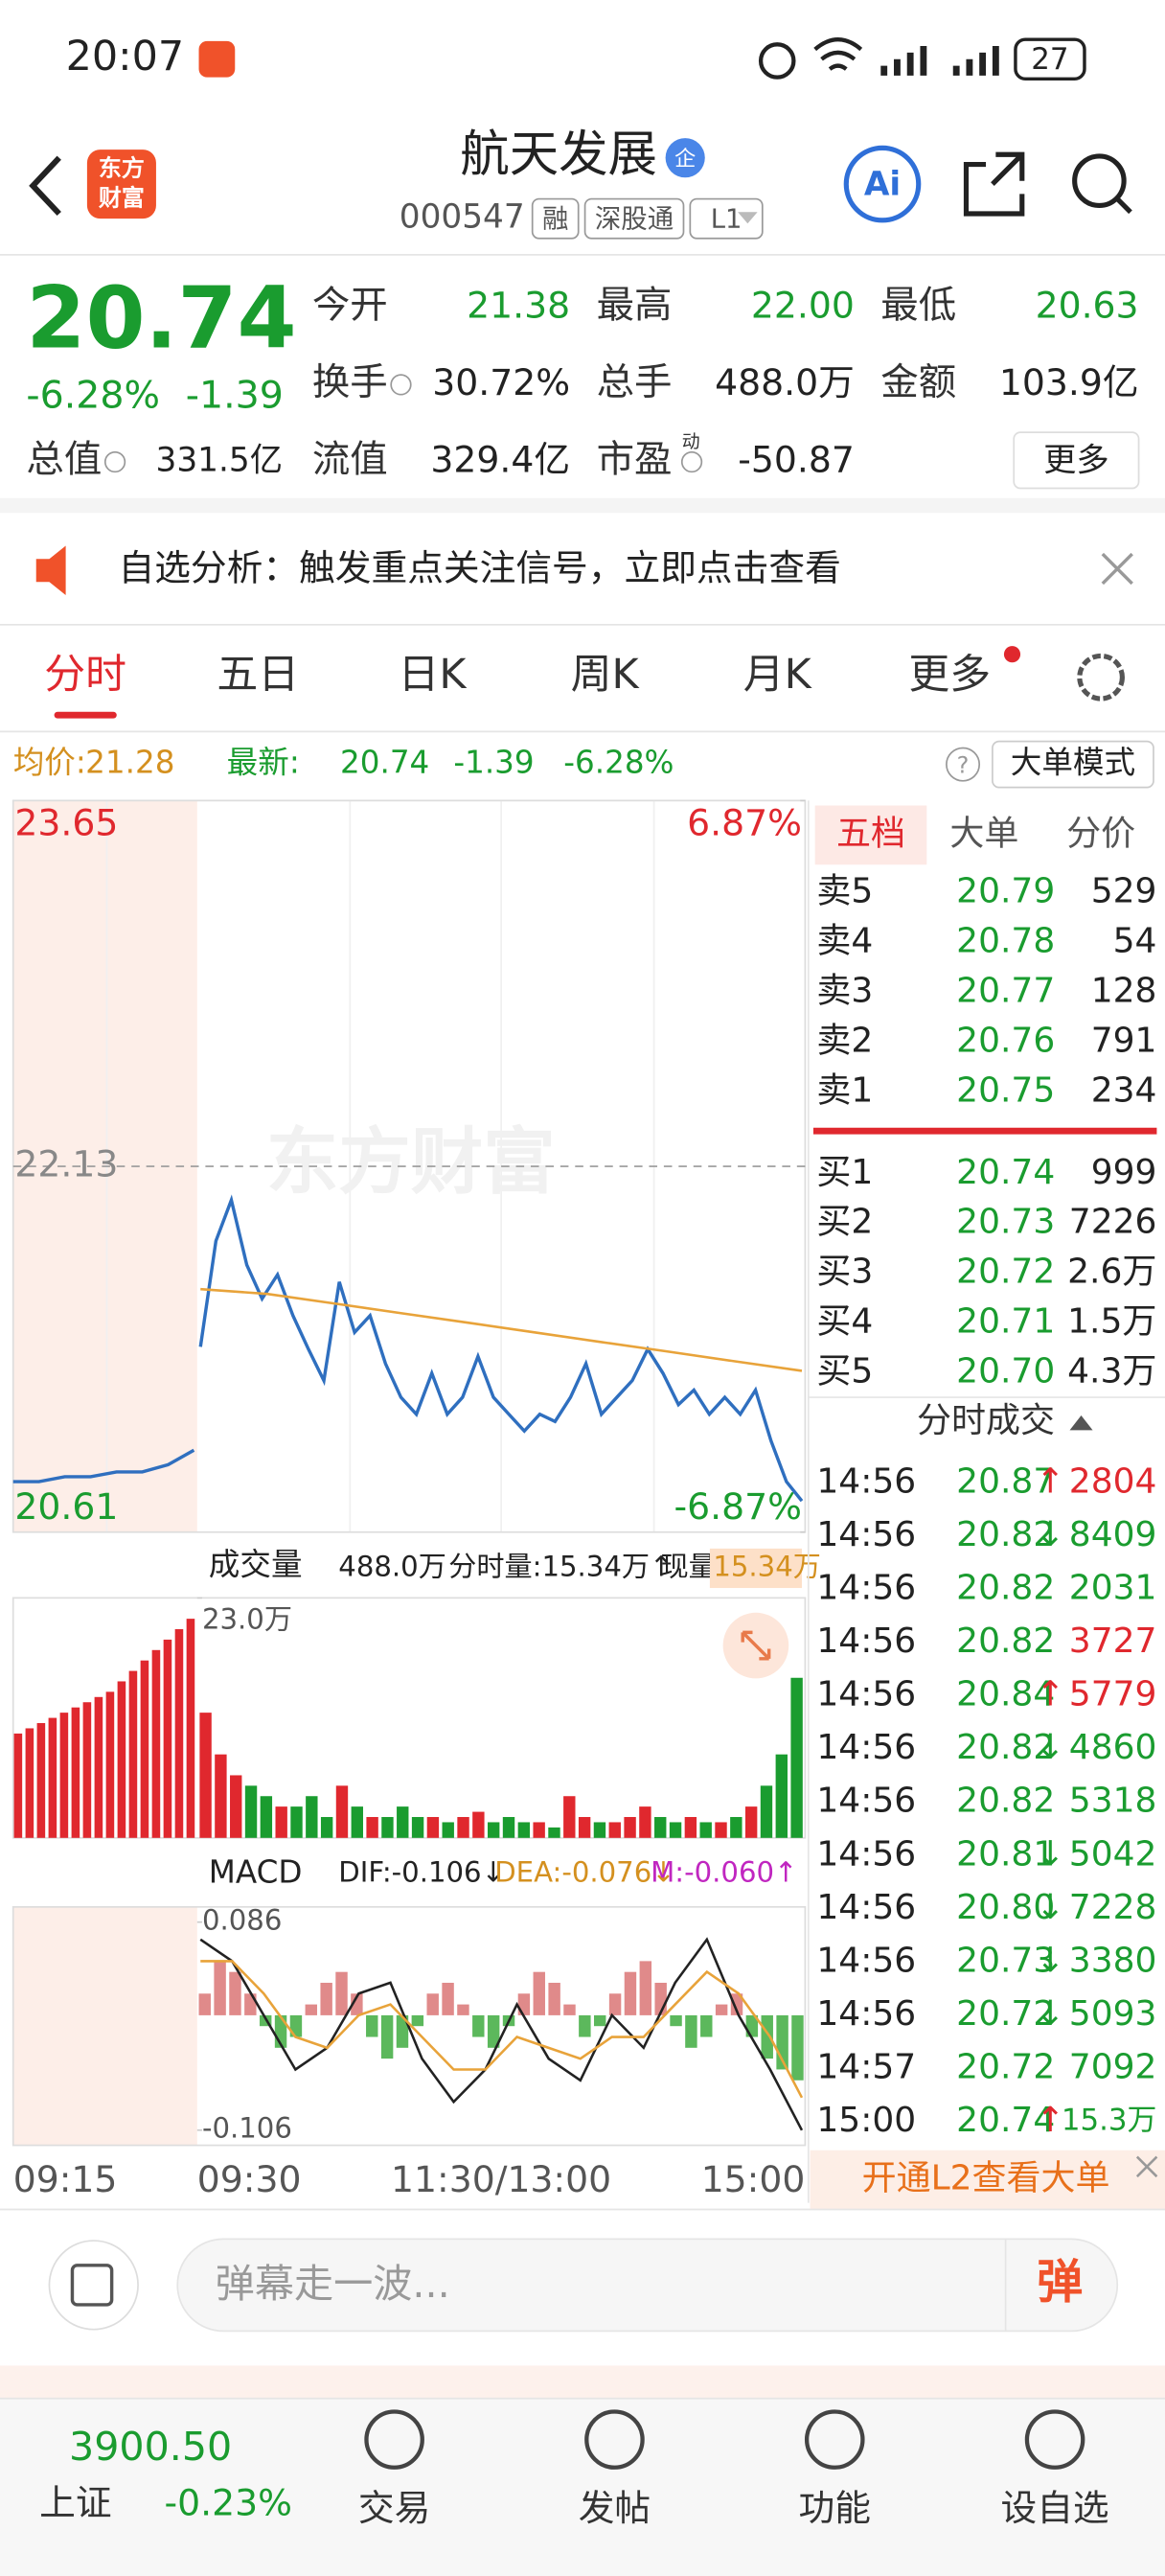 The height and width of the screenshot is (2576, 1165). I want to click on nav-item: 发帖, so click(615, 2508).